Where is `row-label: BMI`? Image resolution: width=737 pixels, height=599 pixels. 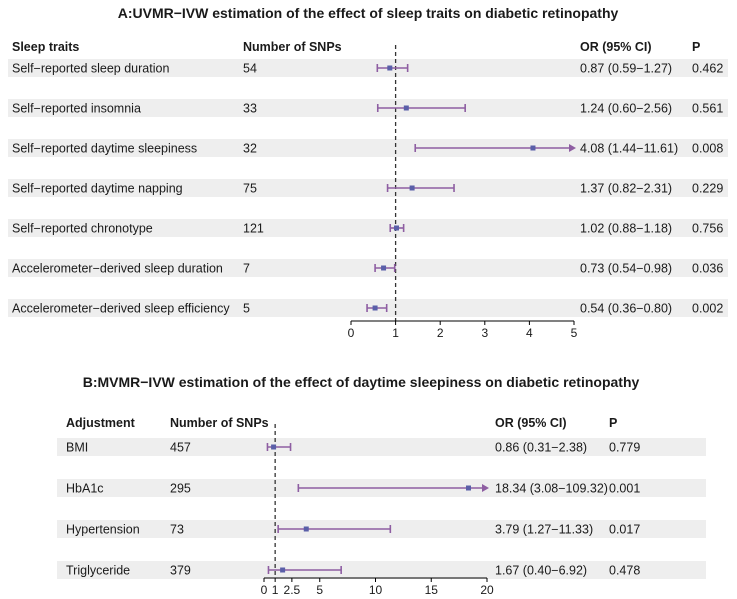 row-label: BMI is located at coordinates (77, 448).